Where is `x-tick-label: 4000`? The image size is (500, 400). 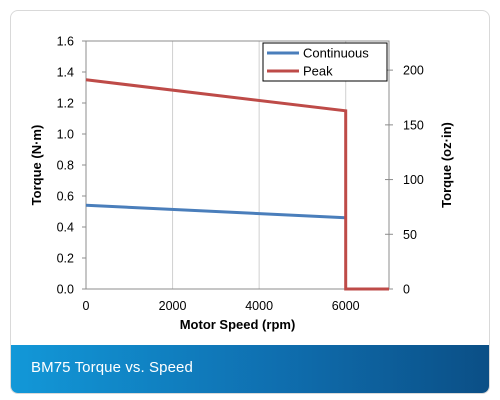
x-tick-label: 4000 is located at coordinates (259, 306).